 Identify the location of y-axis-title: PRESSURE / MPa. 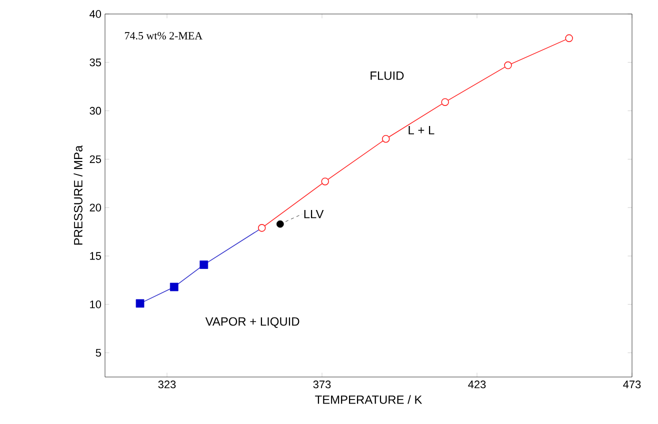
(78, 195).